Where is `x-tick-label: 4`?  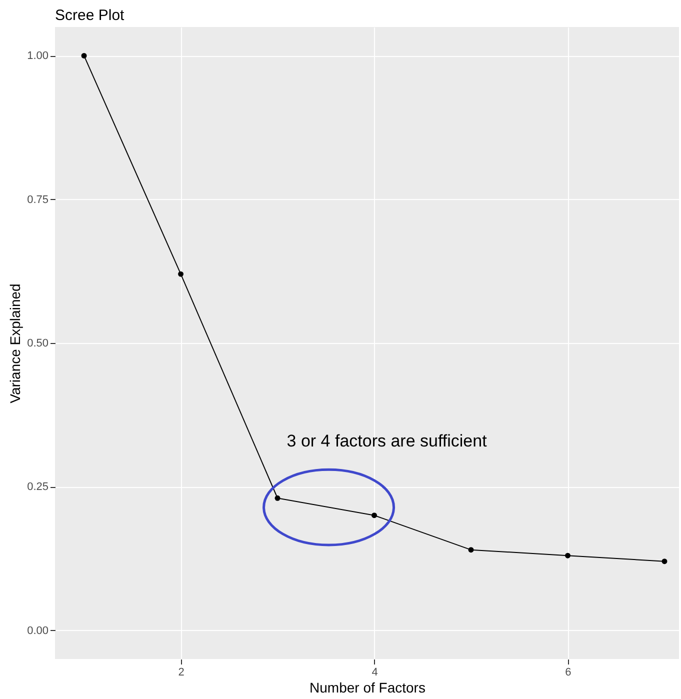
x-tick-label: 4 is located at coordinates (375, 672).